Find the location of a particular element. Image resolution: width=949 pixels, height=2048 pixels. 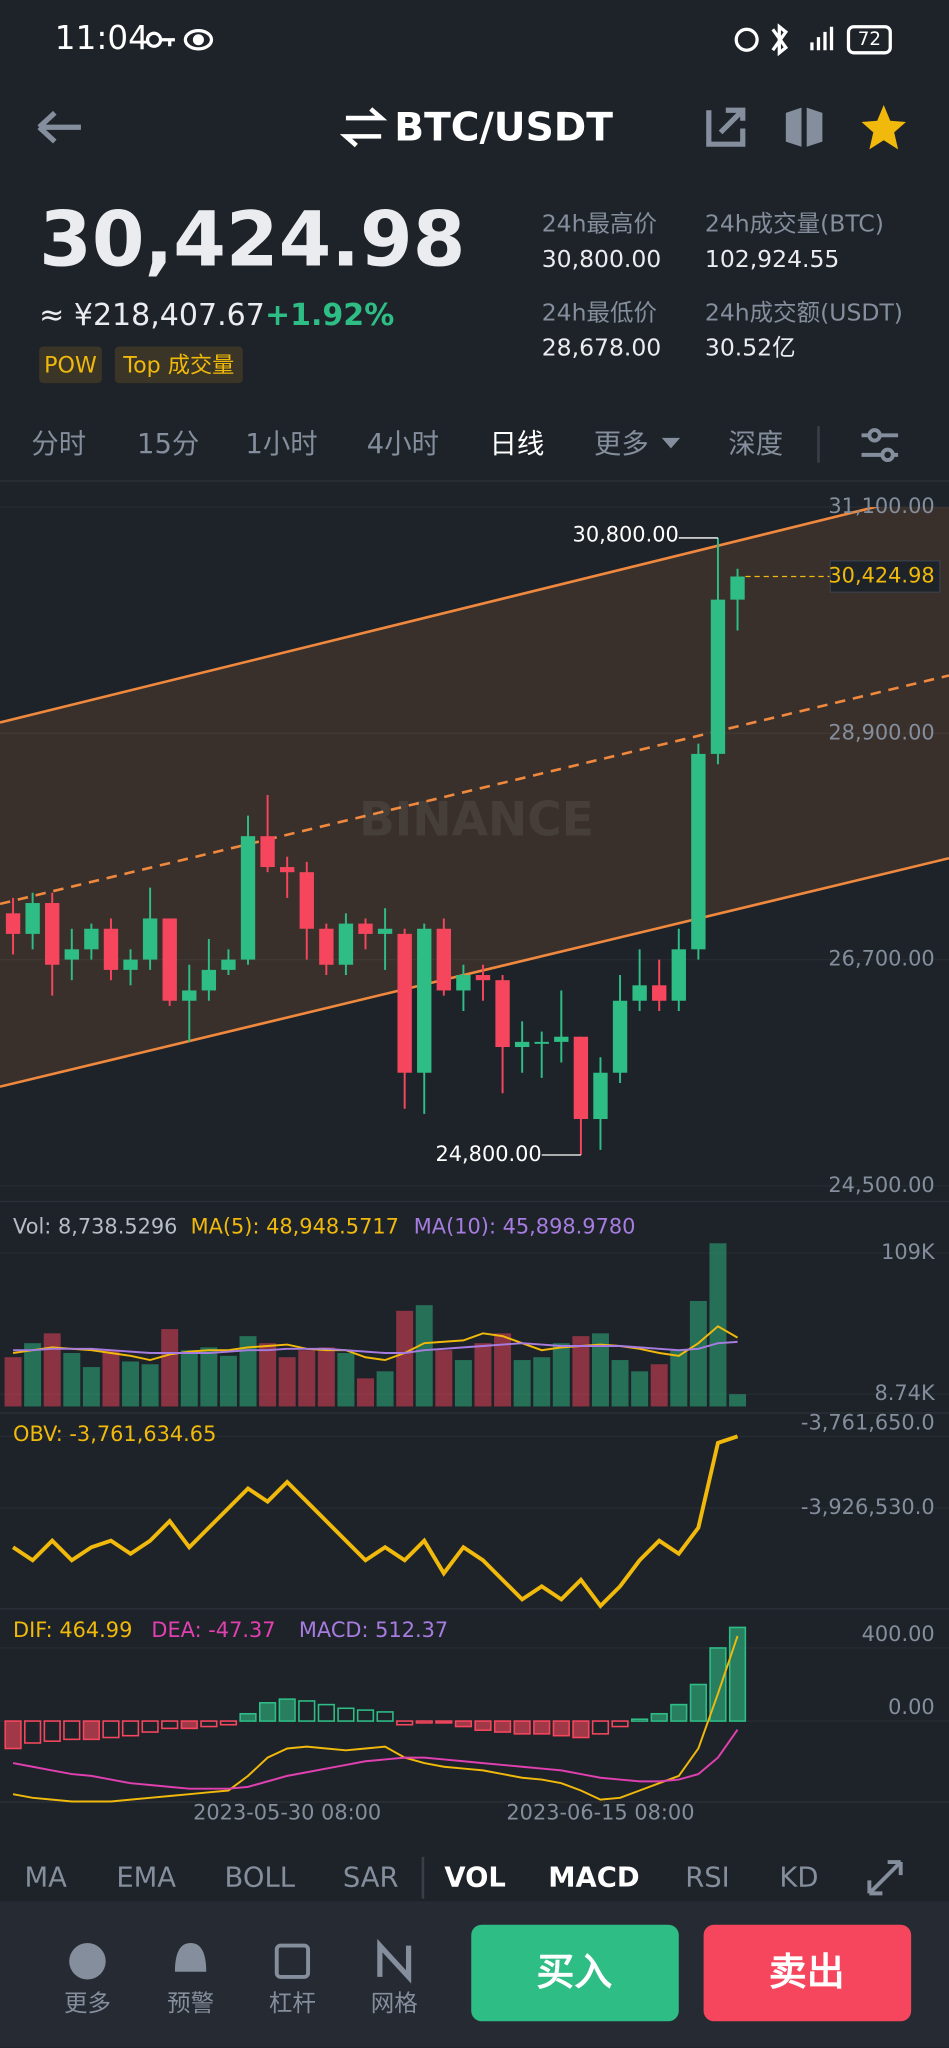

channel-mid is located at coordinates (474, 790).